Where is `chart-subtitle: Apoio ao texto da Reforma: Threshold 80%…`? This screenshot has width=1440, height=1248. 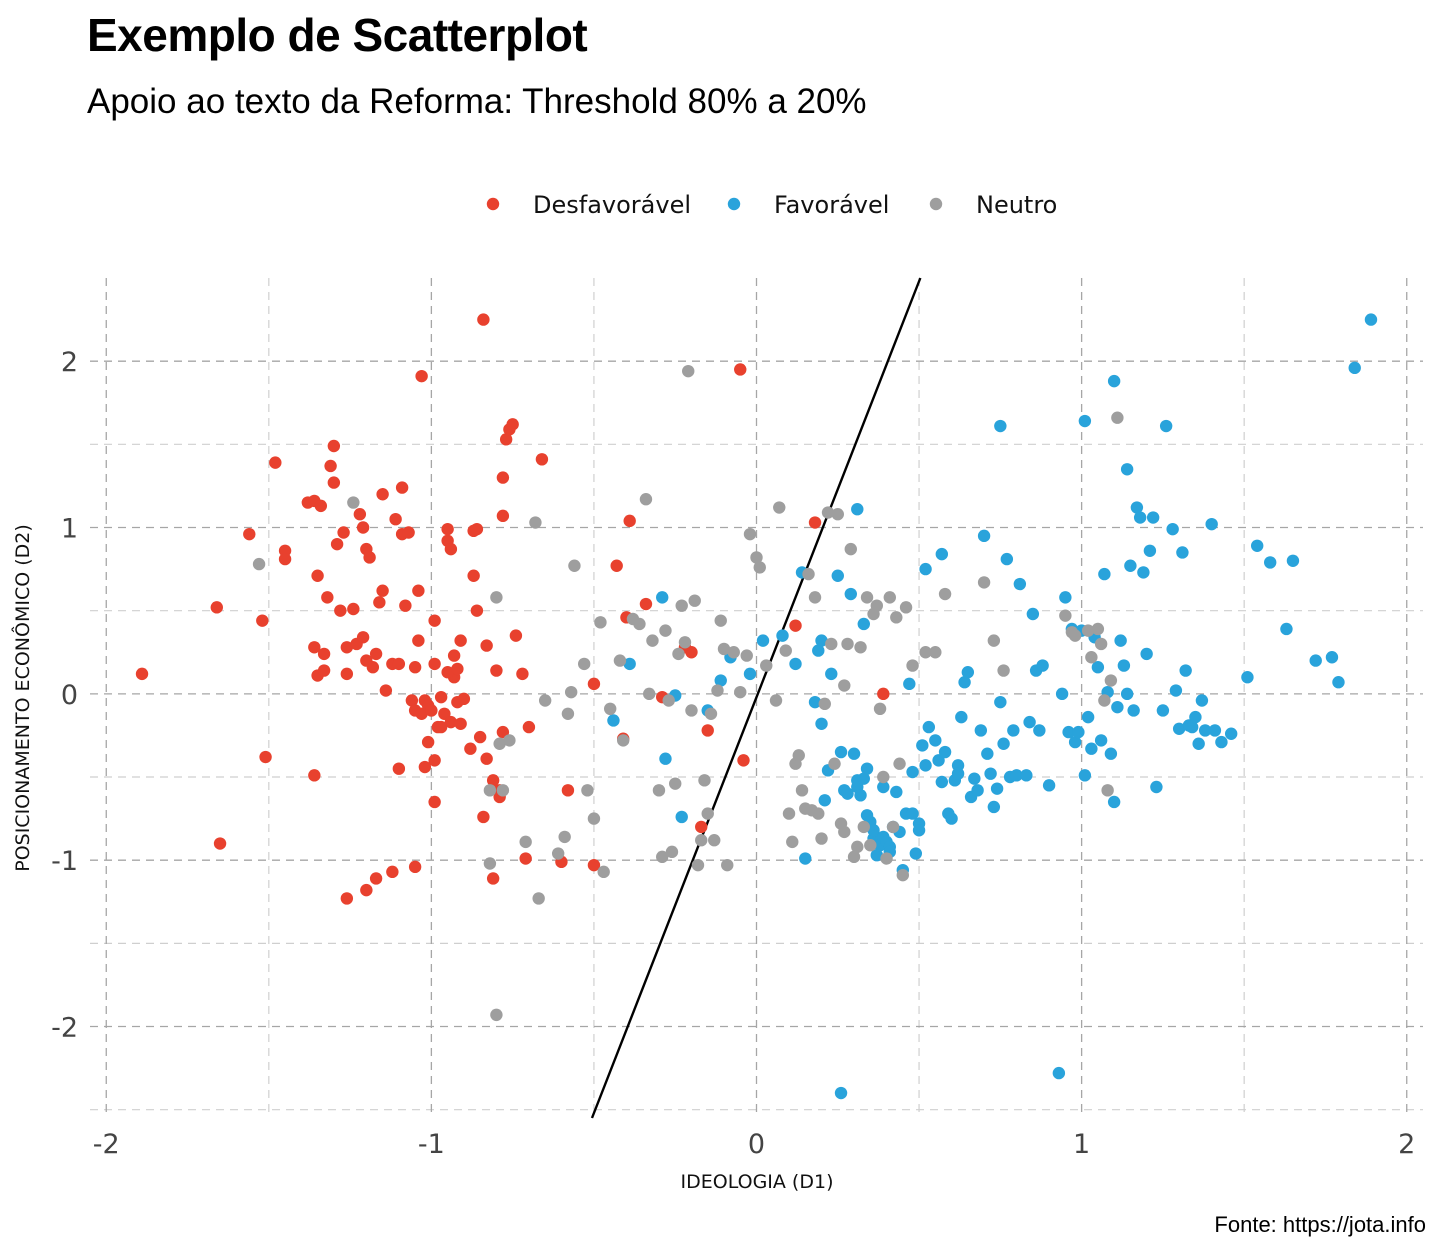
chart-subtitle: Apoio ao texto da Reforma: Threshold 80%… is located at coordinates (477, 101).